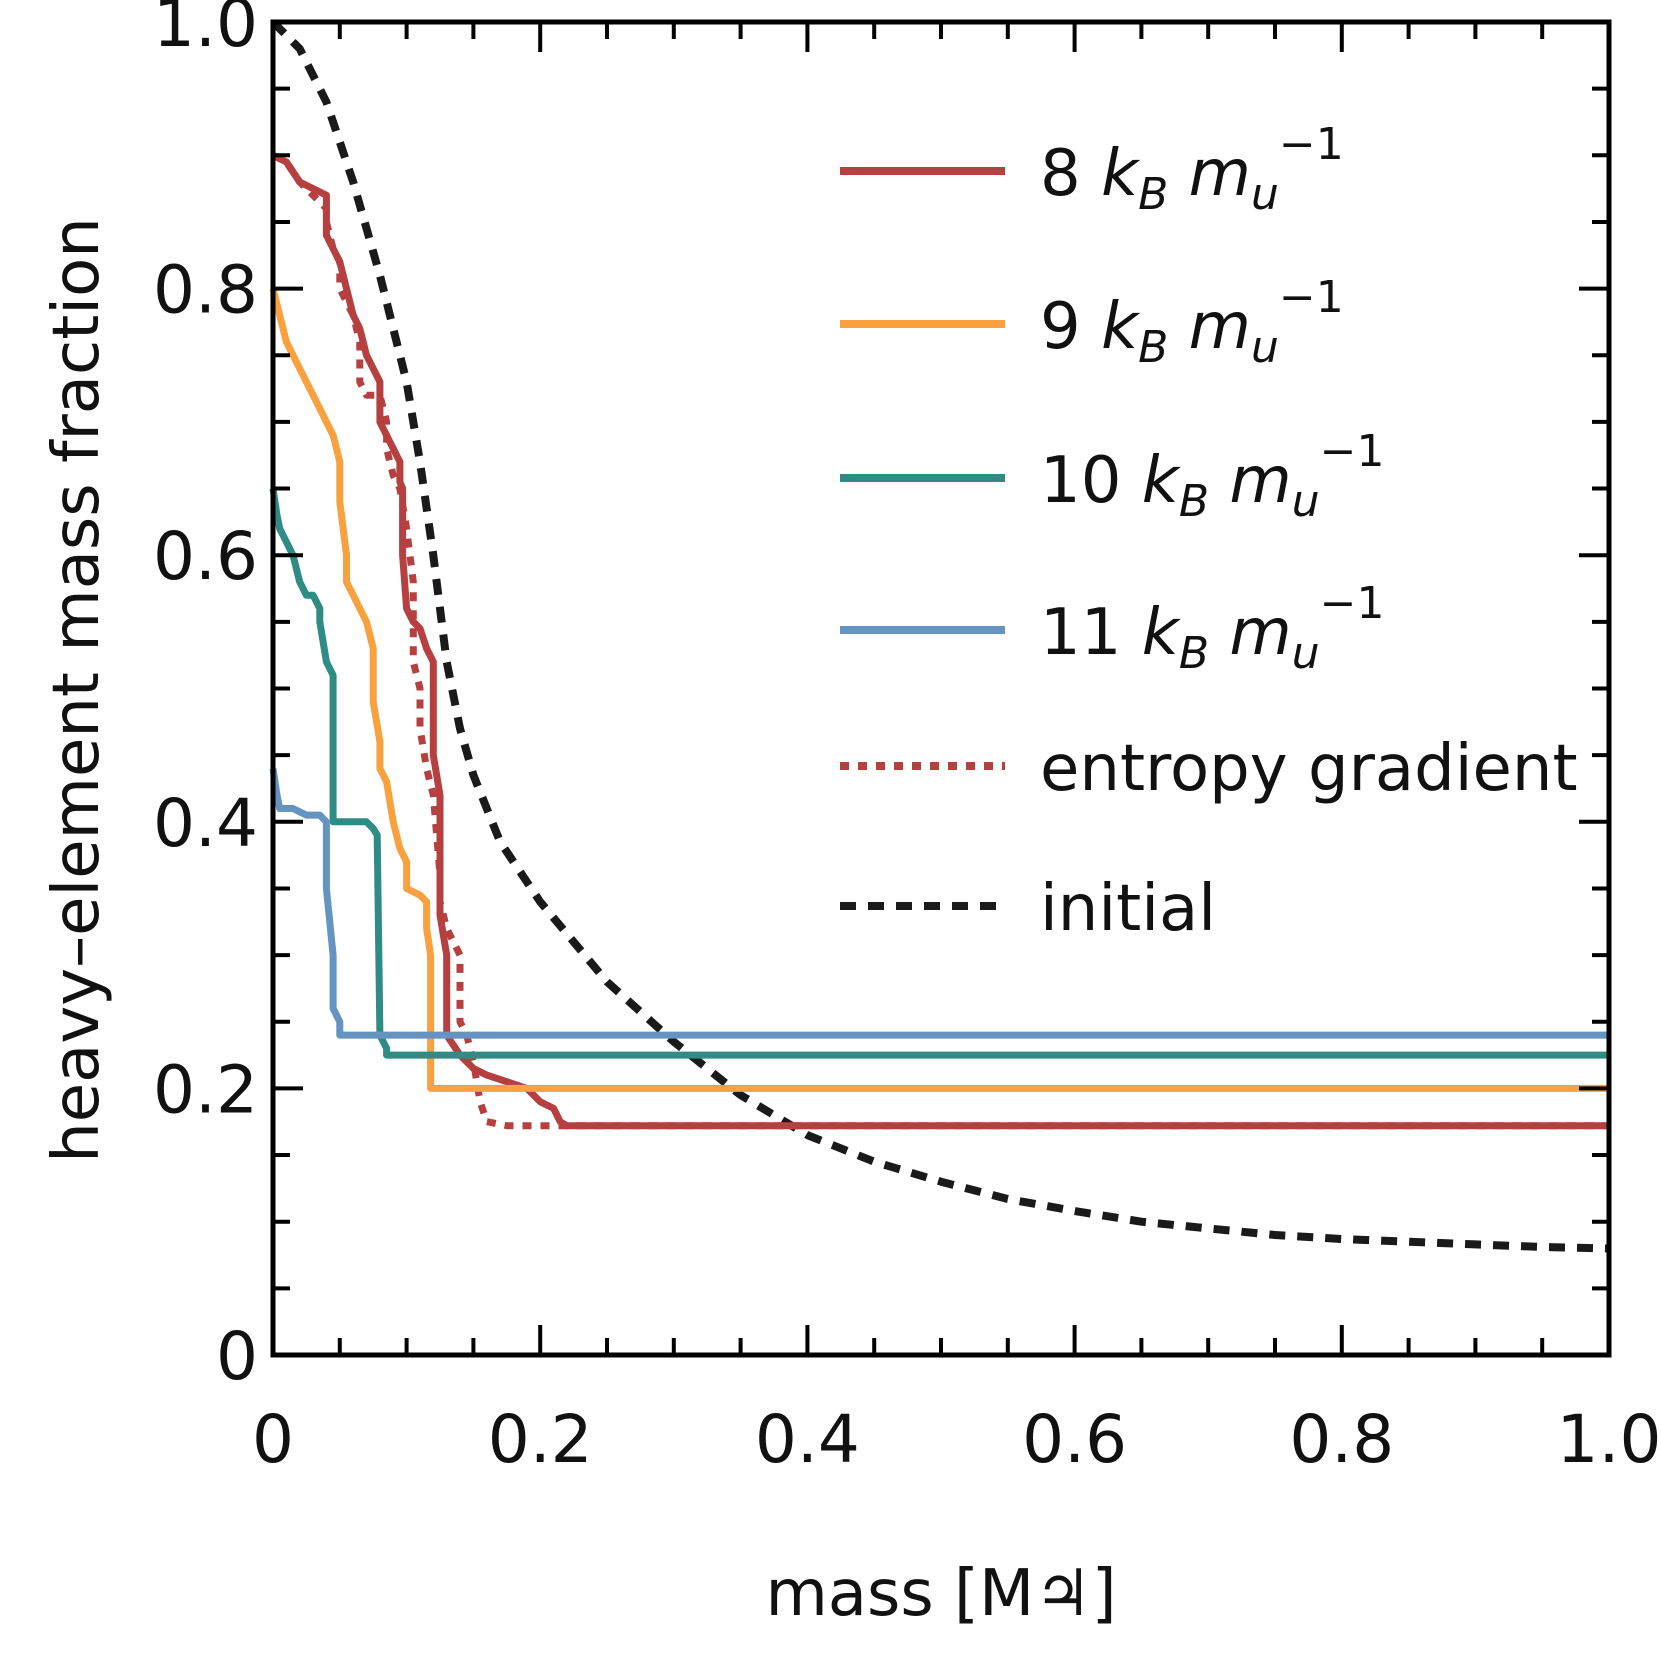 The image size is (1661, 1655). What do you see at coordinates (1609, 1439) in the screenshot?
I see `x-tick-label: 1.0` at bounding box center [1609, 1439].